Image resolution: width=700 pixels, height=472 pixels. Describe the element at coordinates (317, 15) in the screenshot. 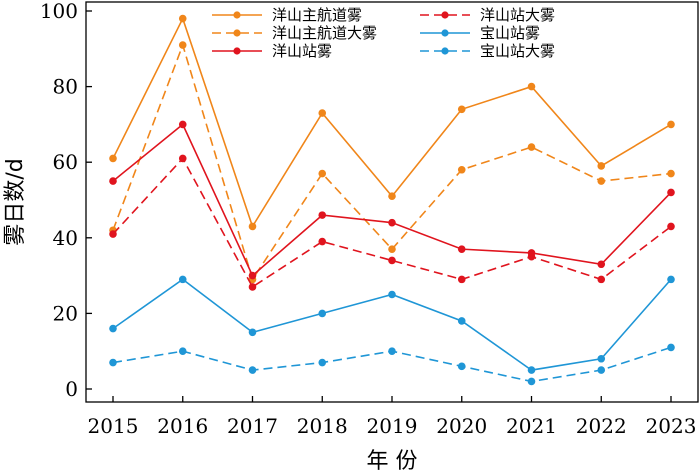

I see `legend-label: 洋山主航道雾` at that location.